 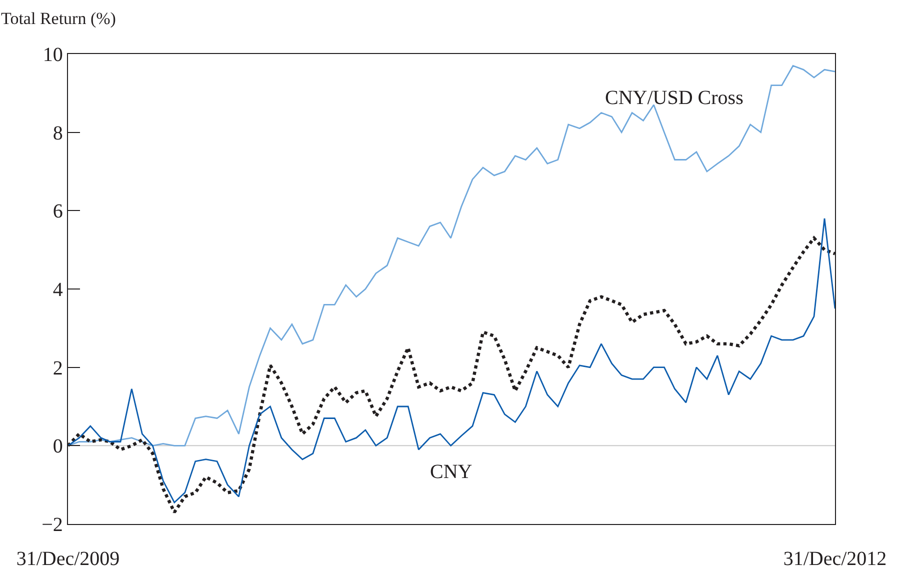 I want to click on y-tick-label: 4, so click(x=57, y=290).